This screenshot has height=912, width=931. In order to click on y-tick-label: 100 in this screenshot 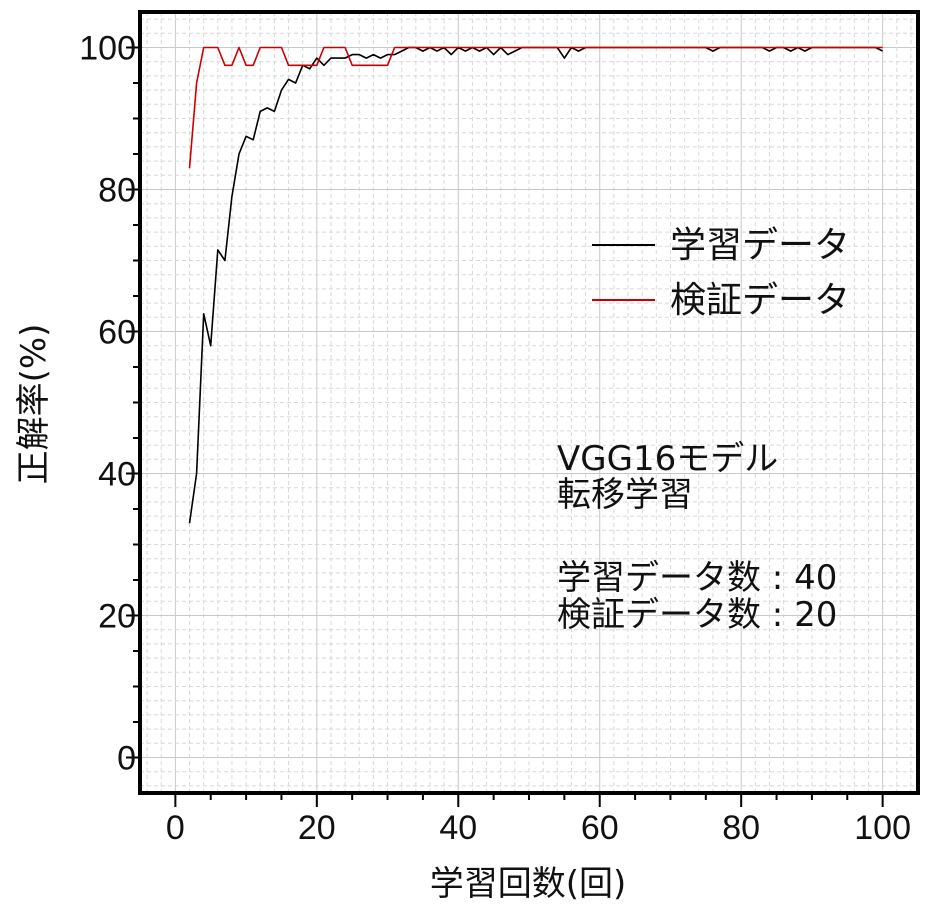, I will do `click(107, 49)`.